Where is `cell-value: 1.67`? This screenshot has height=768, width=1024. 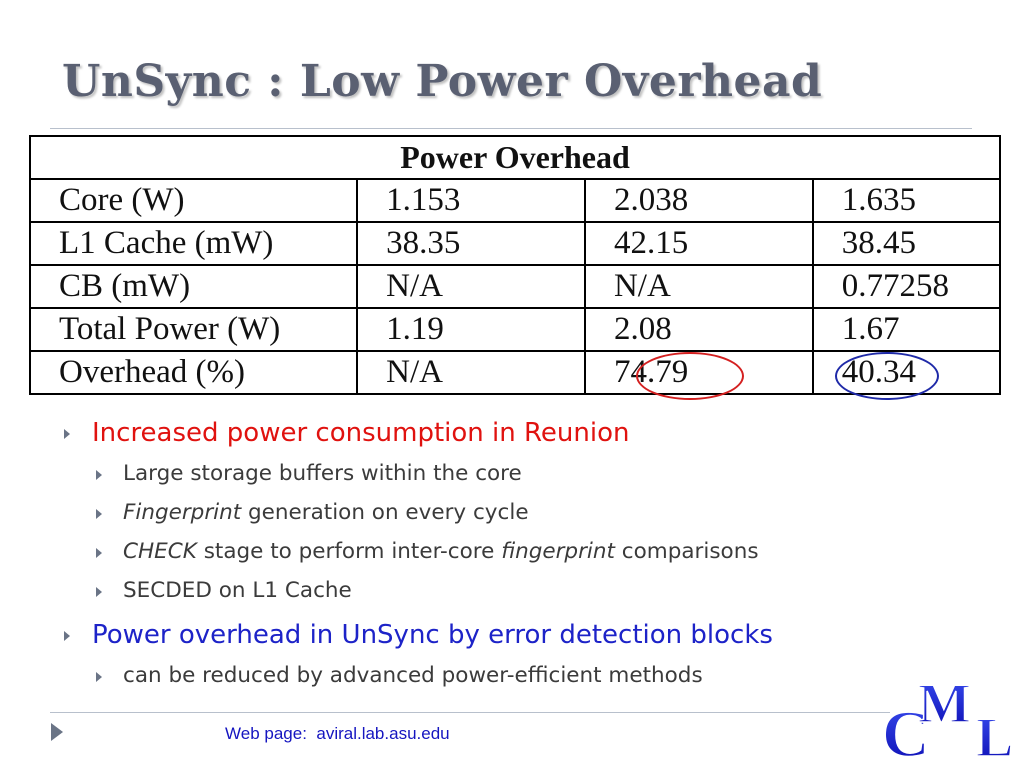
cell-value: 1.67 is located at coordinates (906, 329).